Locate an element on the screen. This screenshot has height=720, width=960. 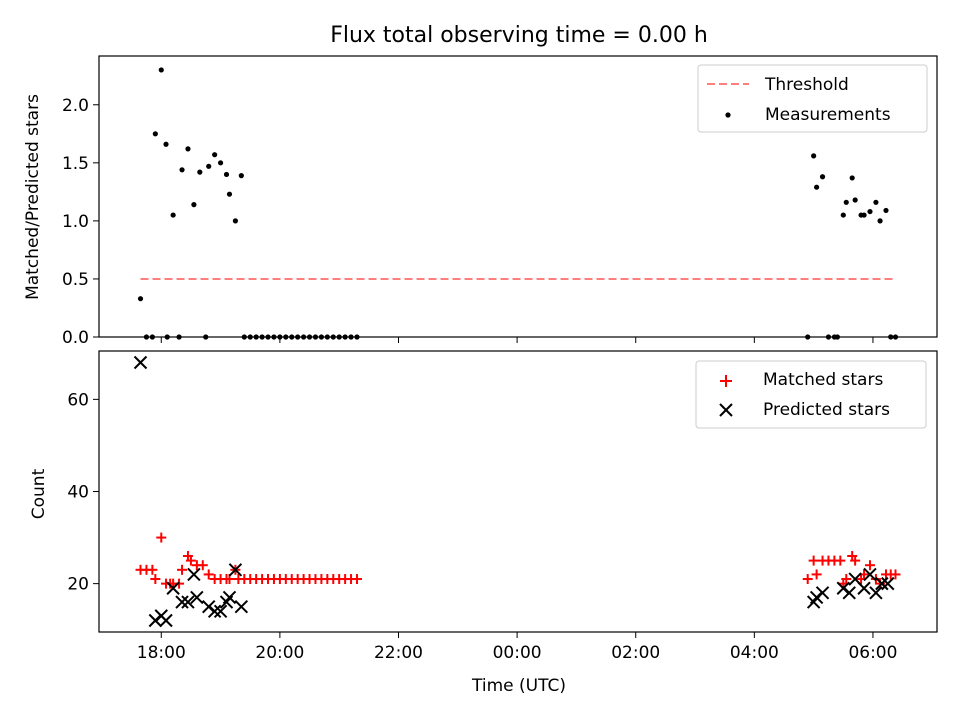
top-legend: Threshold Measurements is located at coordinates (812, 98).